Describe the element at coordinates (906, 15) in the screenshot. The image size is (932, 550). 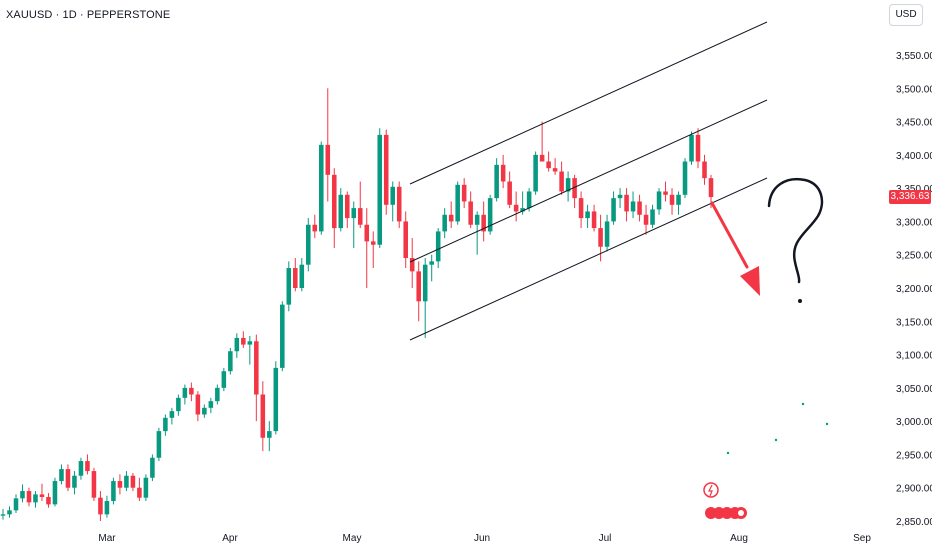
I see `currency-button: USD` at that location.